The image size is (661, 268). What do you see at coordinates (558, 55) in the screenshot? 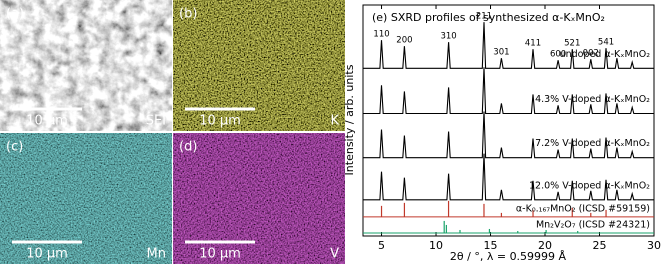
I see `peak-label: 600` at bounding box center [558, 55].